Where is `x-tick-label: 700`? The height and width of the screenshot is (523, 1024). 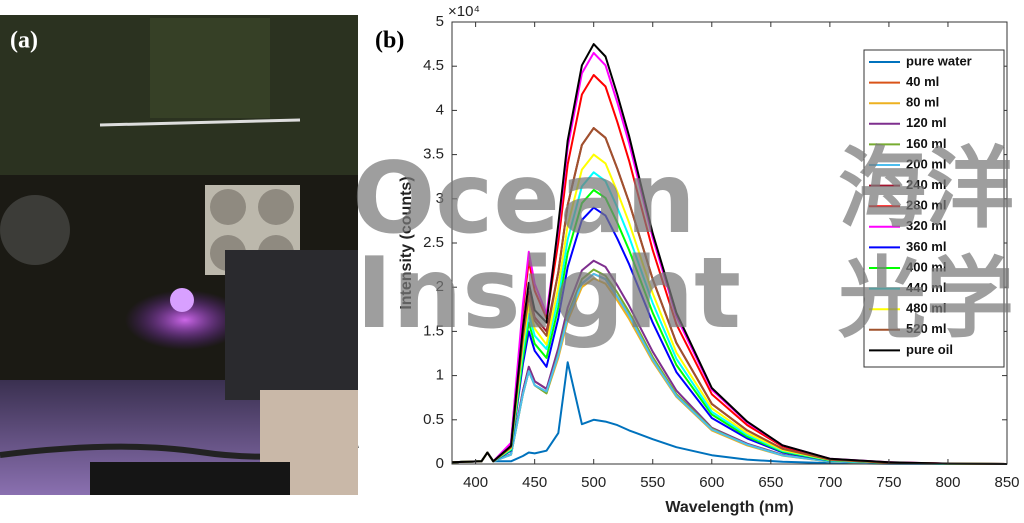
x-tick-label: 700 is located at coordinates (829, 482).